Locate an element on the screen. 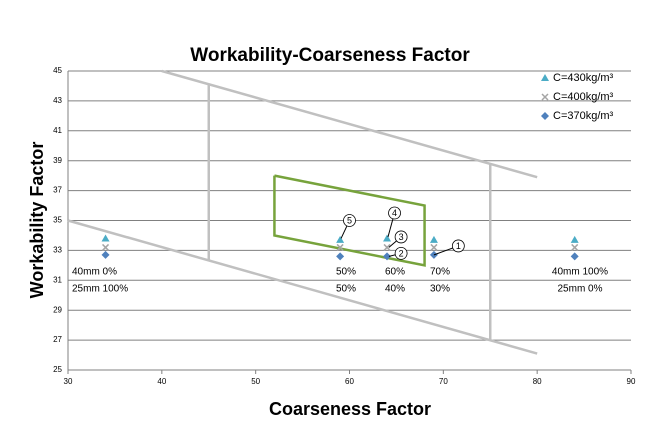 The height and width of the screenshot is (435, 663). legend-label: C=430kg/m³ is located at coordinates (583, 78).